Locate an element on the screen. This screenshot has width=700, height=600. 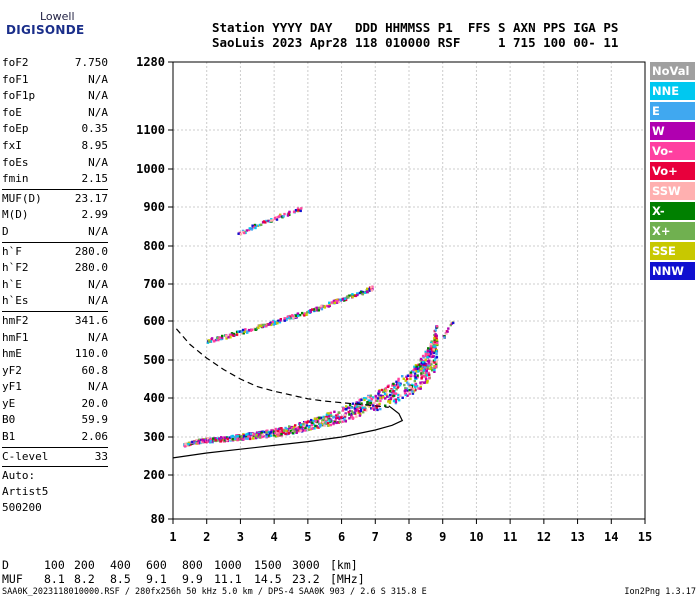
param-value: 20.0 is located at coordinates (95, 403).